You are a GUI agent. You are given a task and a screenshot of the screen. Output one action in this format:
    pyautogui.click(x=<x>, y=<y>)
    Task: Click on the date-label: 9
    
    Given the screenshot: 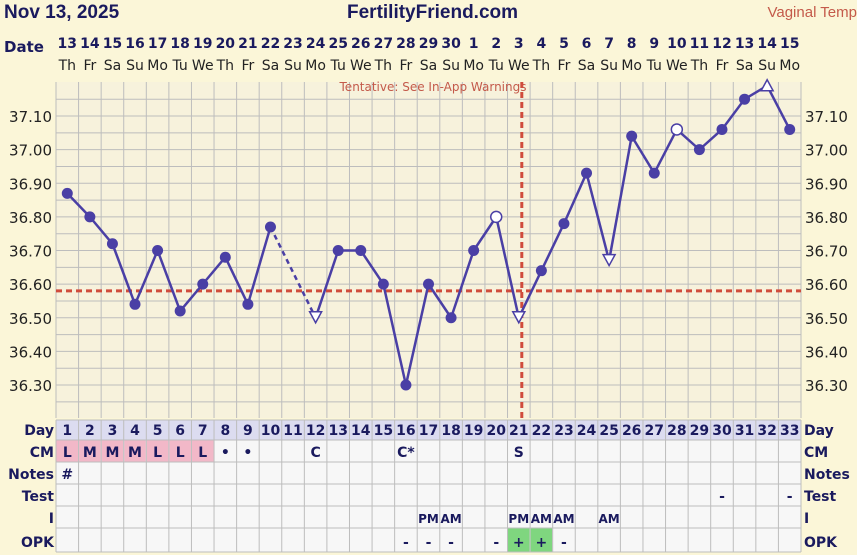 What is the action you would take?
    pyautogui.click(x=654, y=44)
    